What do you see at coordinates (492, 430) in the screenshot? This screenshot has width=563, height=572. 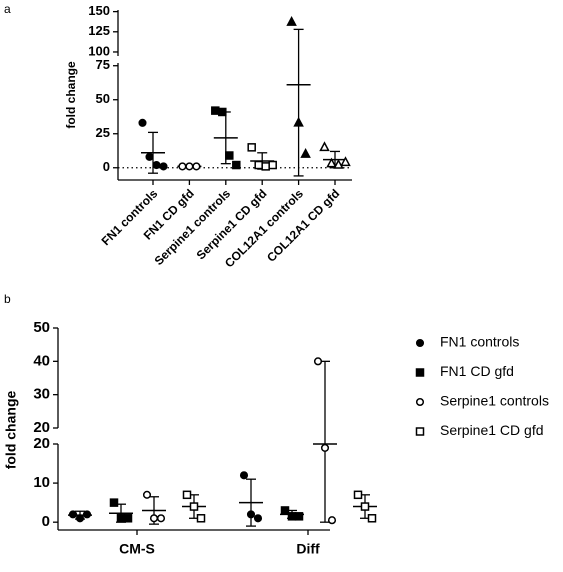 I see `legend-label: Serpine1 CD gfd` at bounding box center [492, 430].